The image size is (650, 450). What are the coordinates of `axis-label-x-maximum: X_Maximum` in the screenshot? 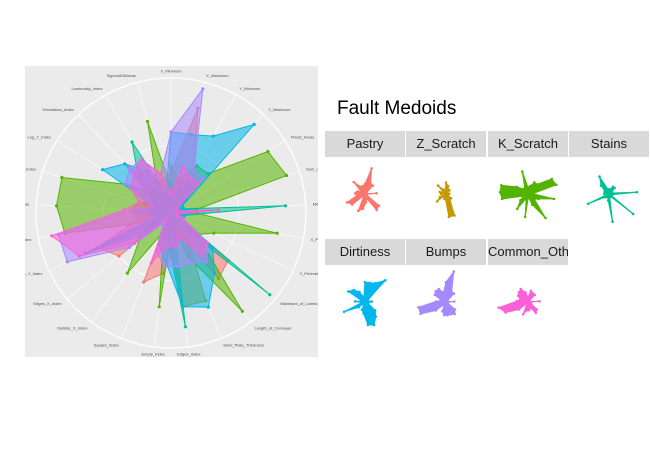 It's located at (217, 75).